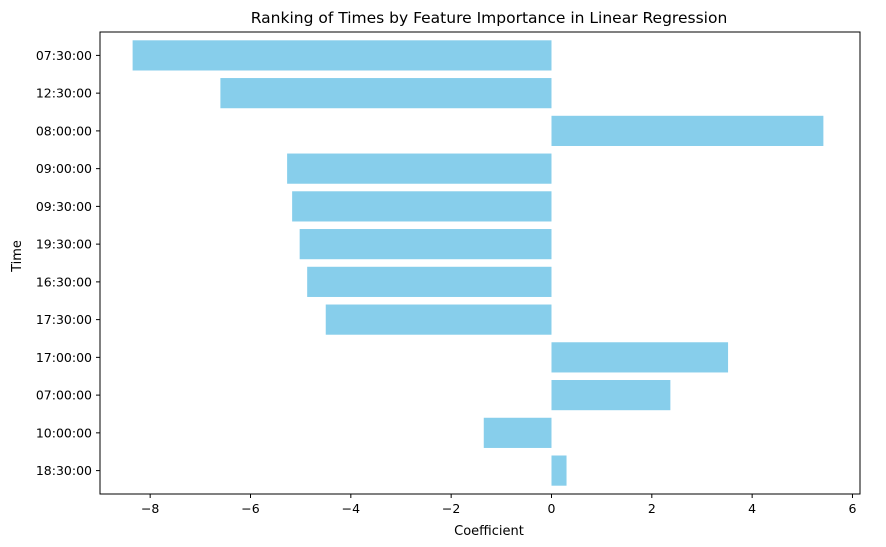 This screenshot has width=886, height=547. Describe the element at coordinates (64, 168) in the screenshot. I see `y-tick-label: 09:00:00` at that location.